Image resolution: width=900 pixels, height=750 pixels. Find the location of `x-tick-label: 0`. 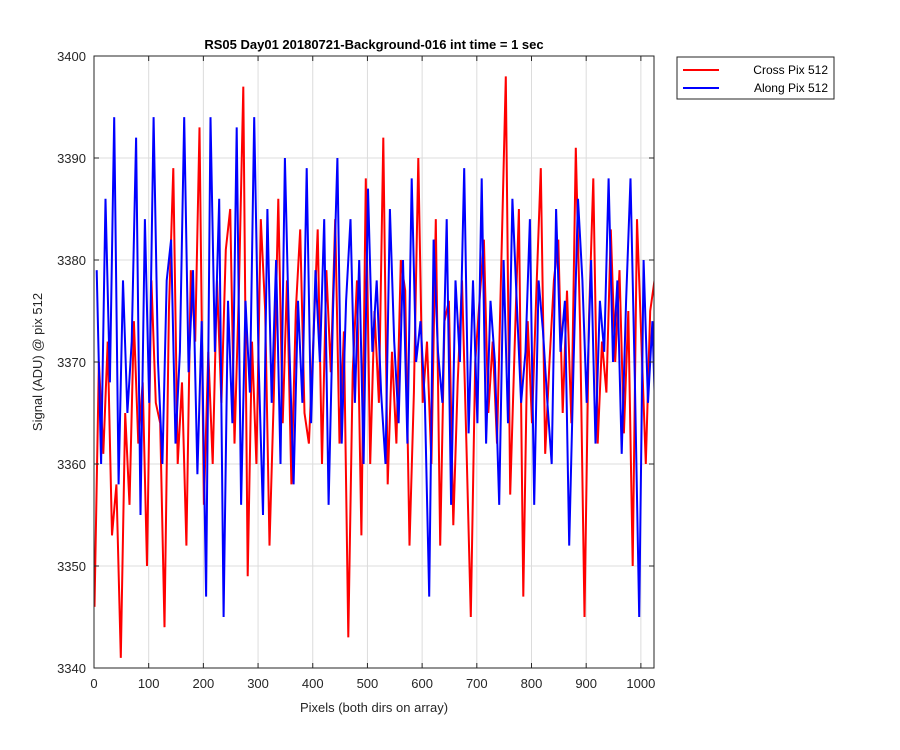

x-tick-label: 0 is located at coordinates (93, 683).